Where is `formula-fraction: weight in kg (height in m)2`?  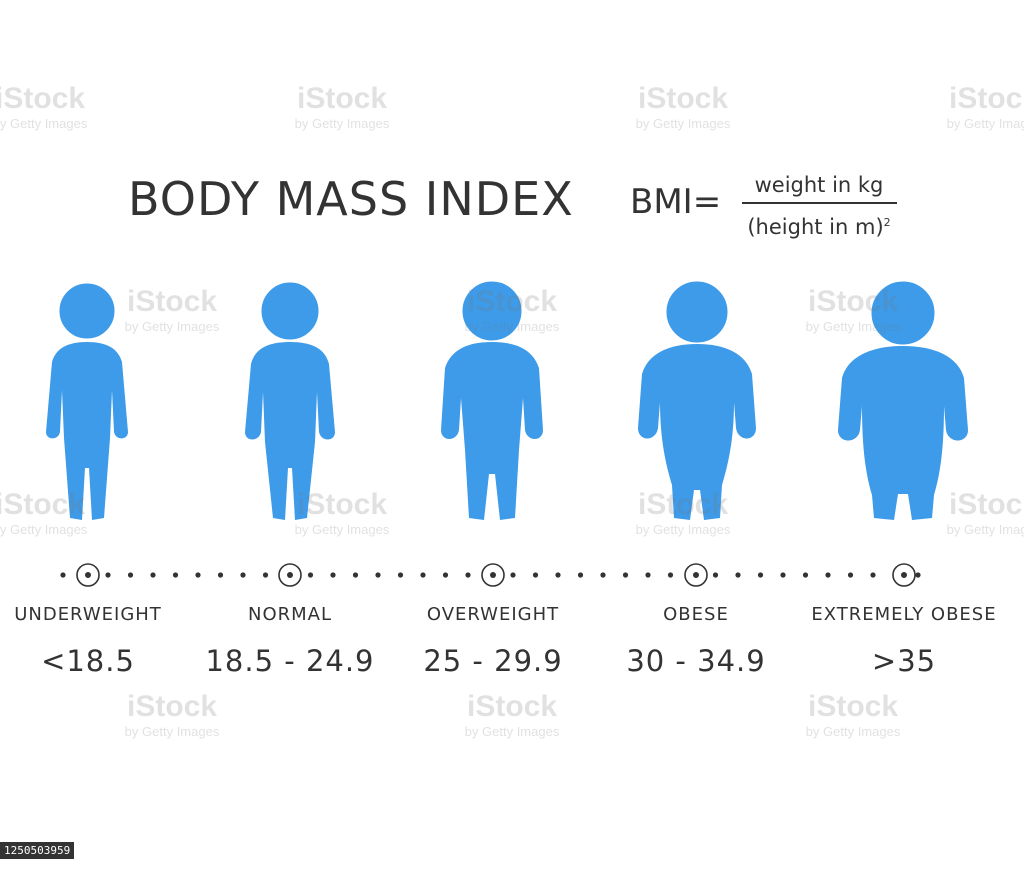 formula-fraction: weight in kg (height in m)2 is located at coordinates (819, 204).